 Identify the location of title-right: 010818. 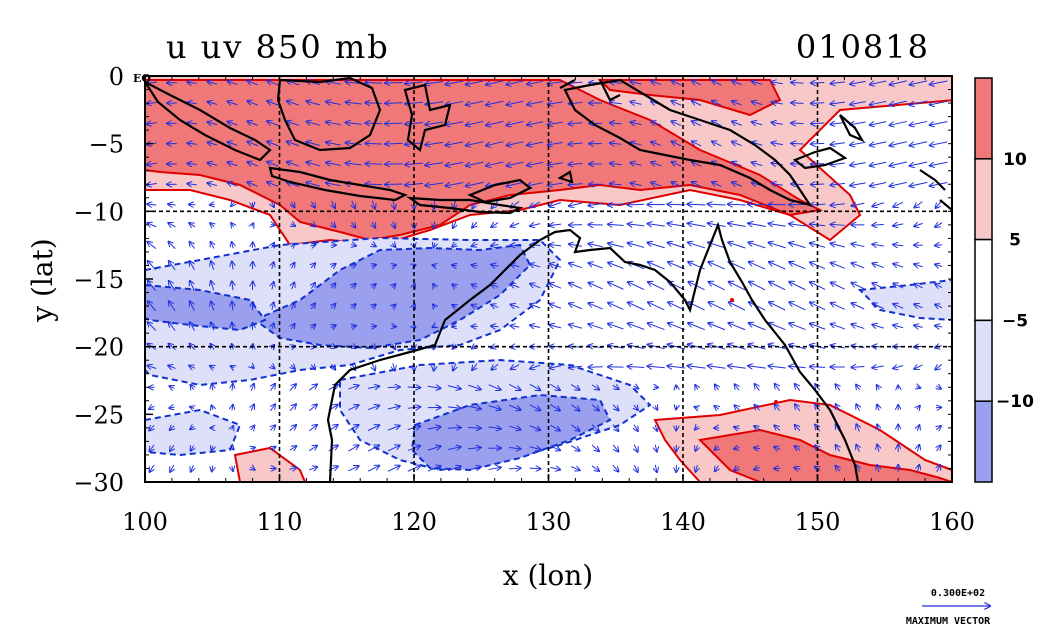
(863, 47).